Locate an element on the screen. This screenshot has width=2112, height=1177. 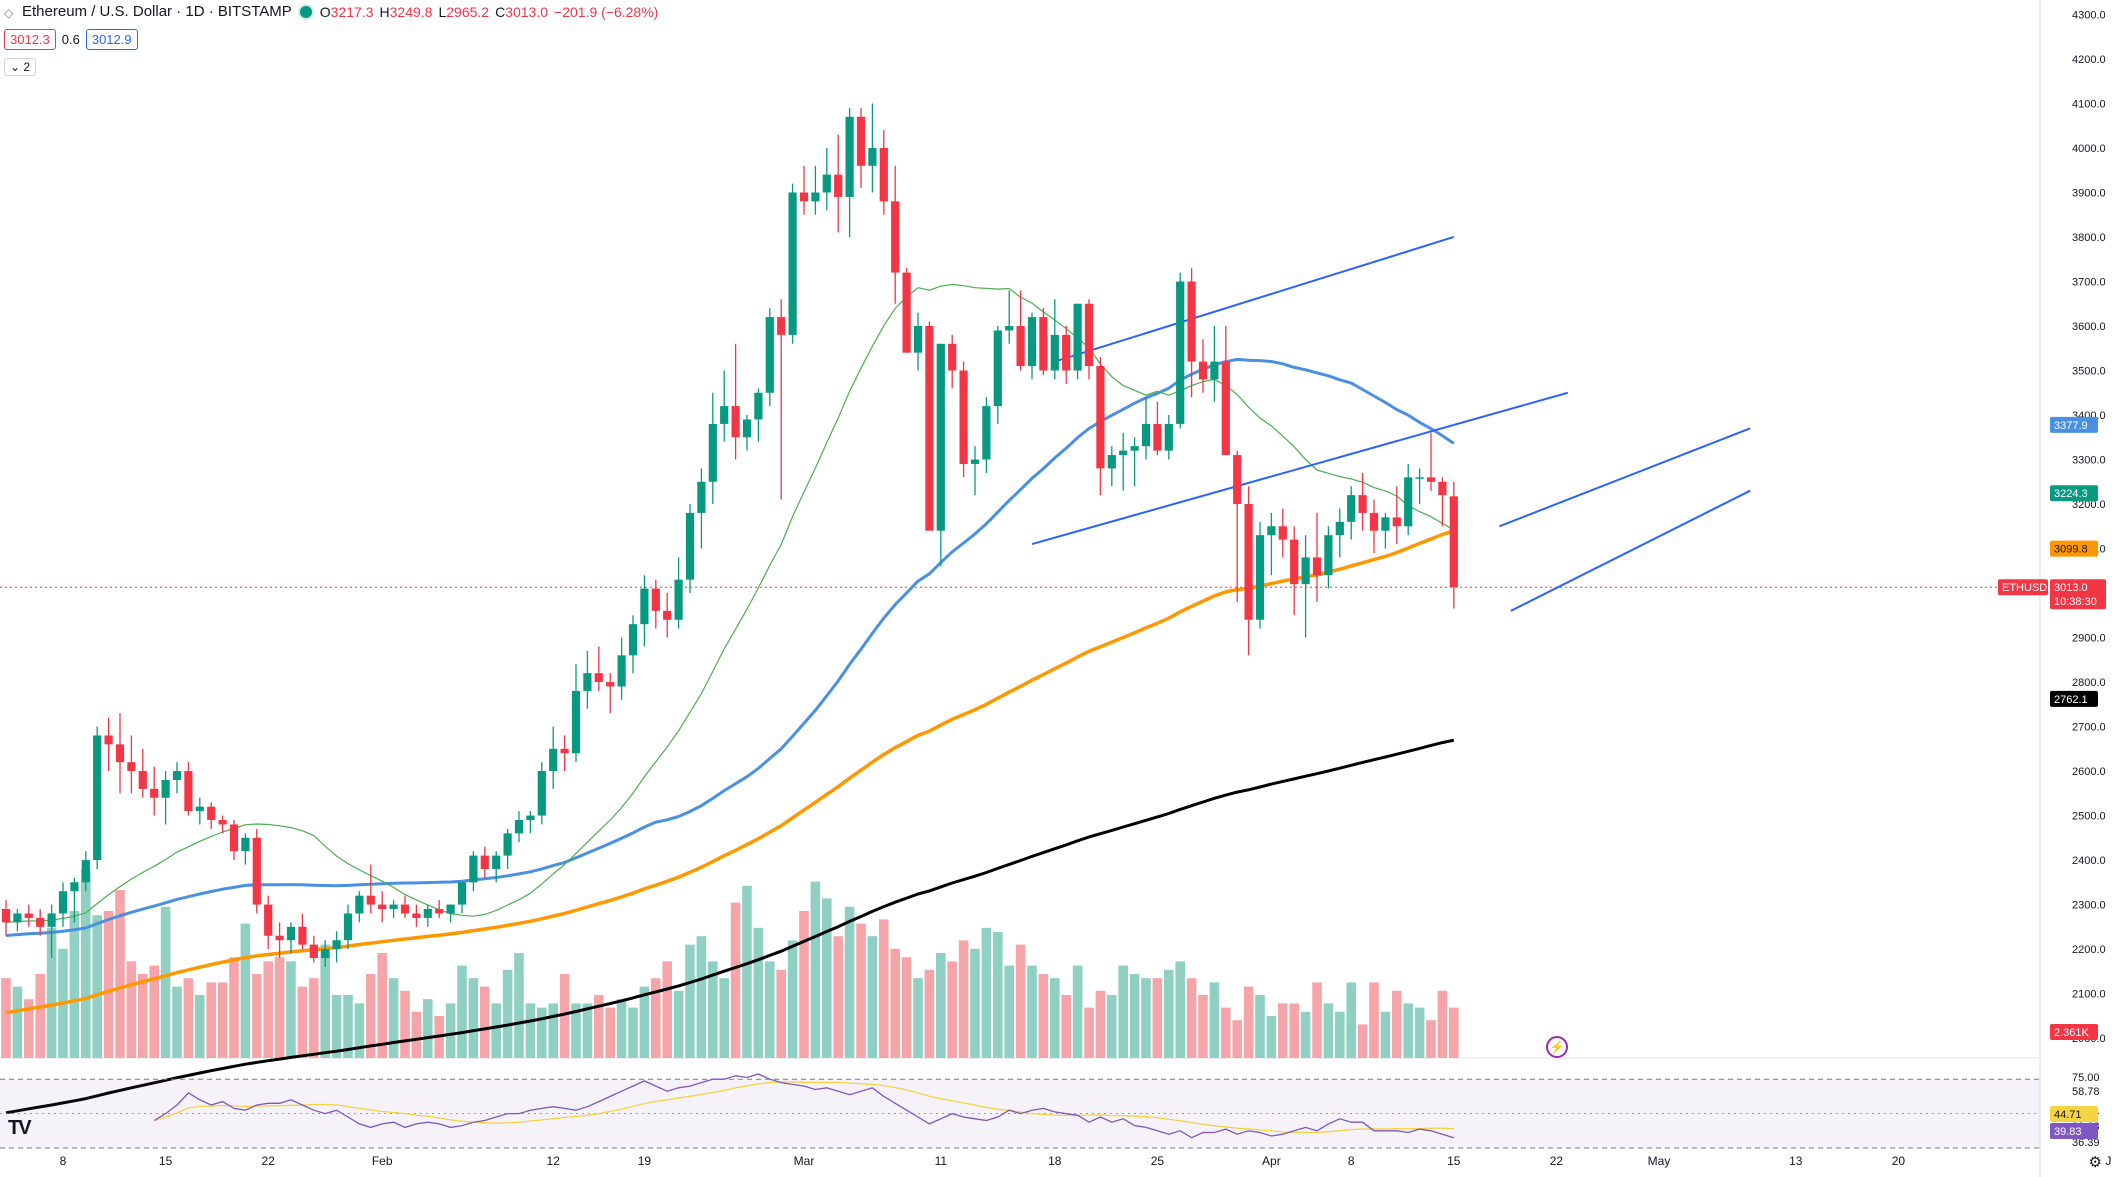
tradingview-logo: TV is located at coordinates (20, 1128).